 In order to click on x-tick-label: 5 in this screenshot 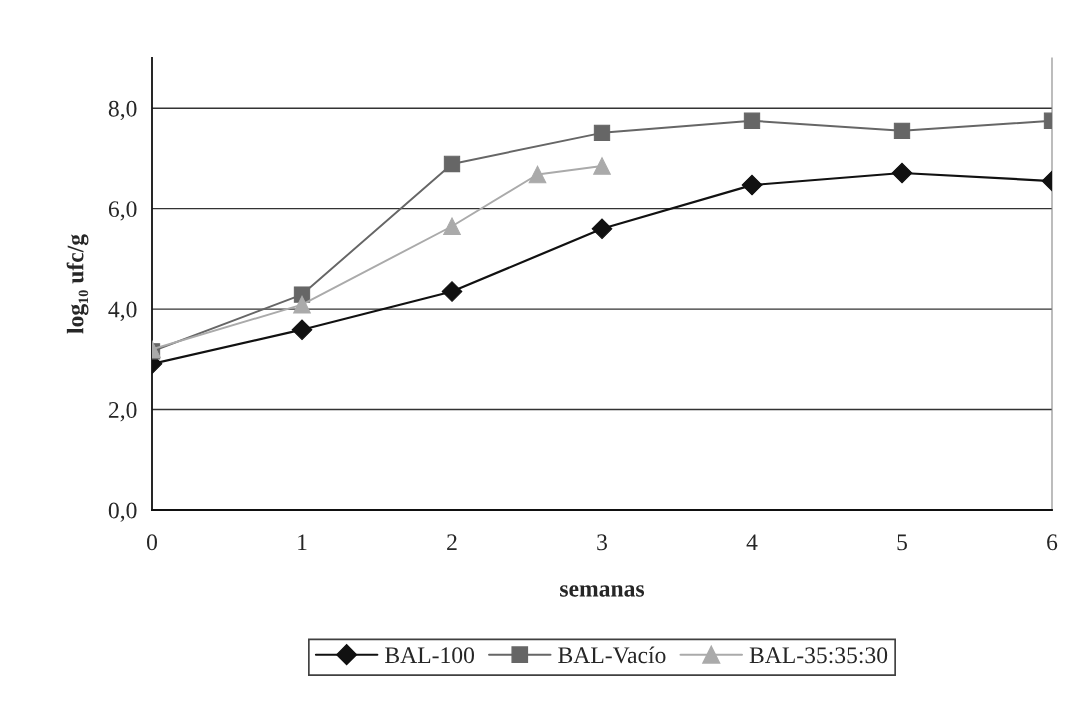, I will do `click(902, 542)`.